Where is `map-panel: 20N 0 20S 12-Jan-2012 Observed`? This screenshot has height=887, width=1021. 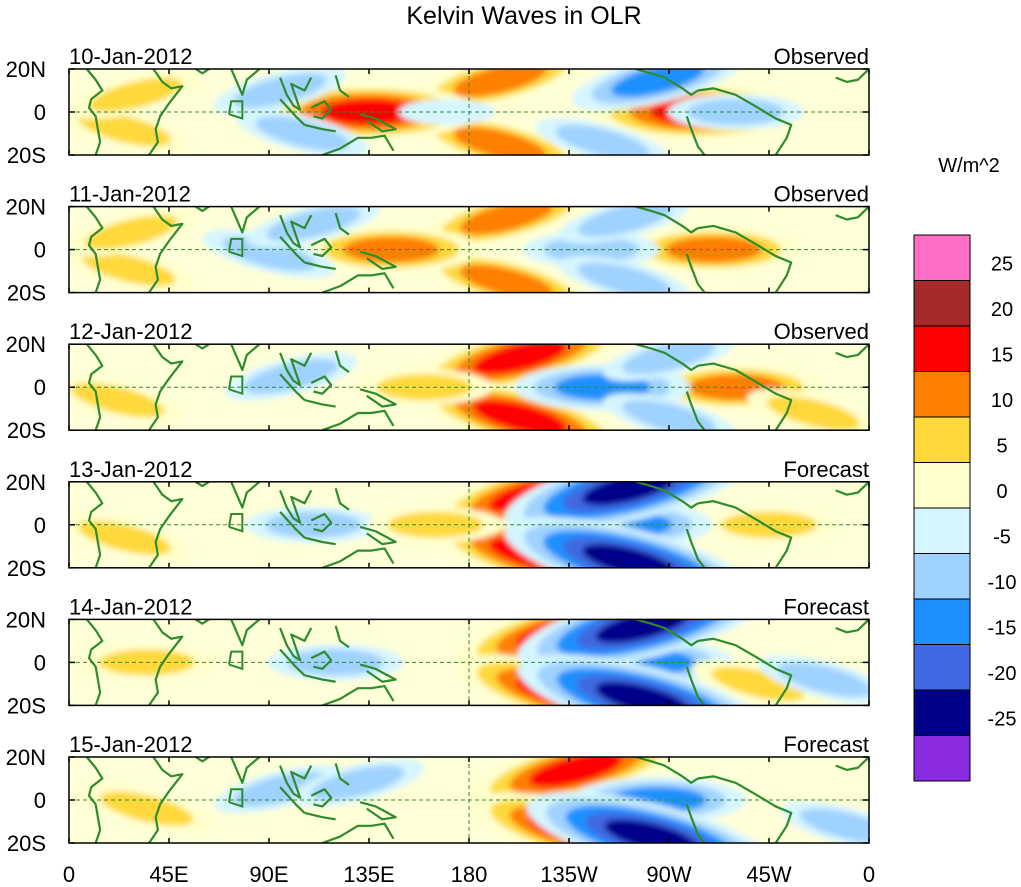 map-panel: 20N 0 20S 12-Jan-2012 Observed is located at coordinates (438, 381).